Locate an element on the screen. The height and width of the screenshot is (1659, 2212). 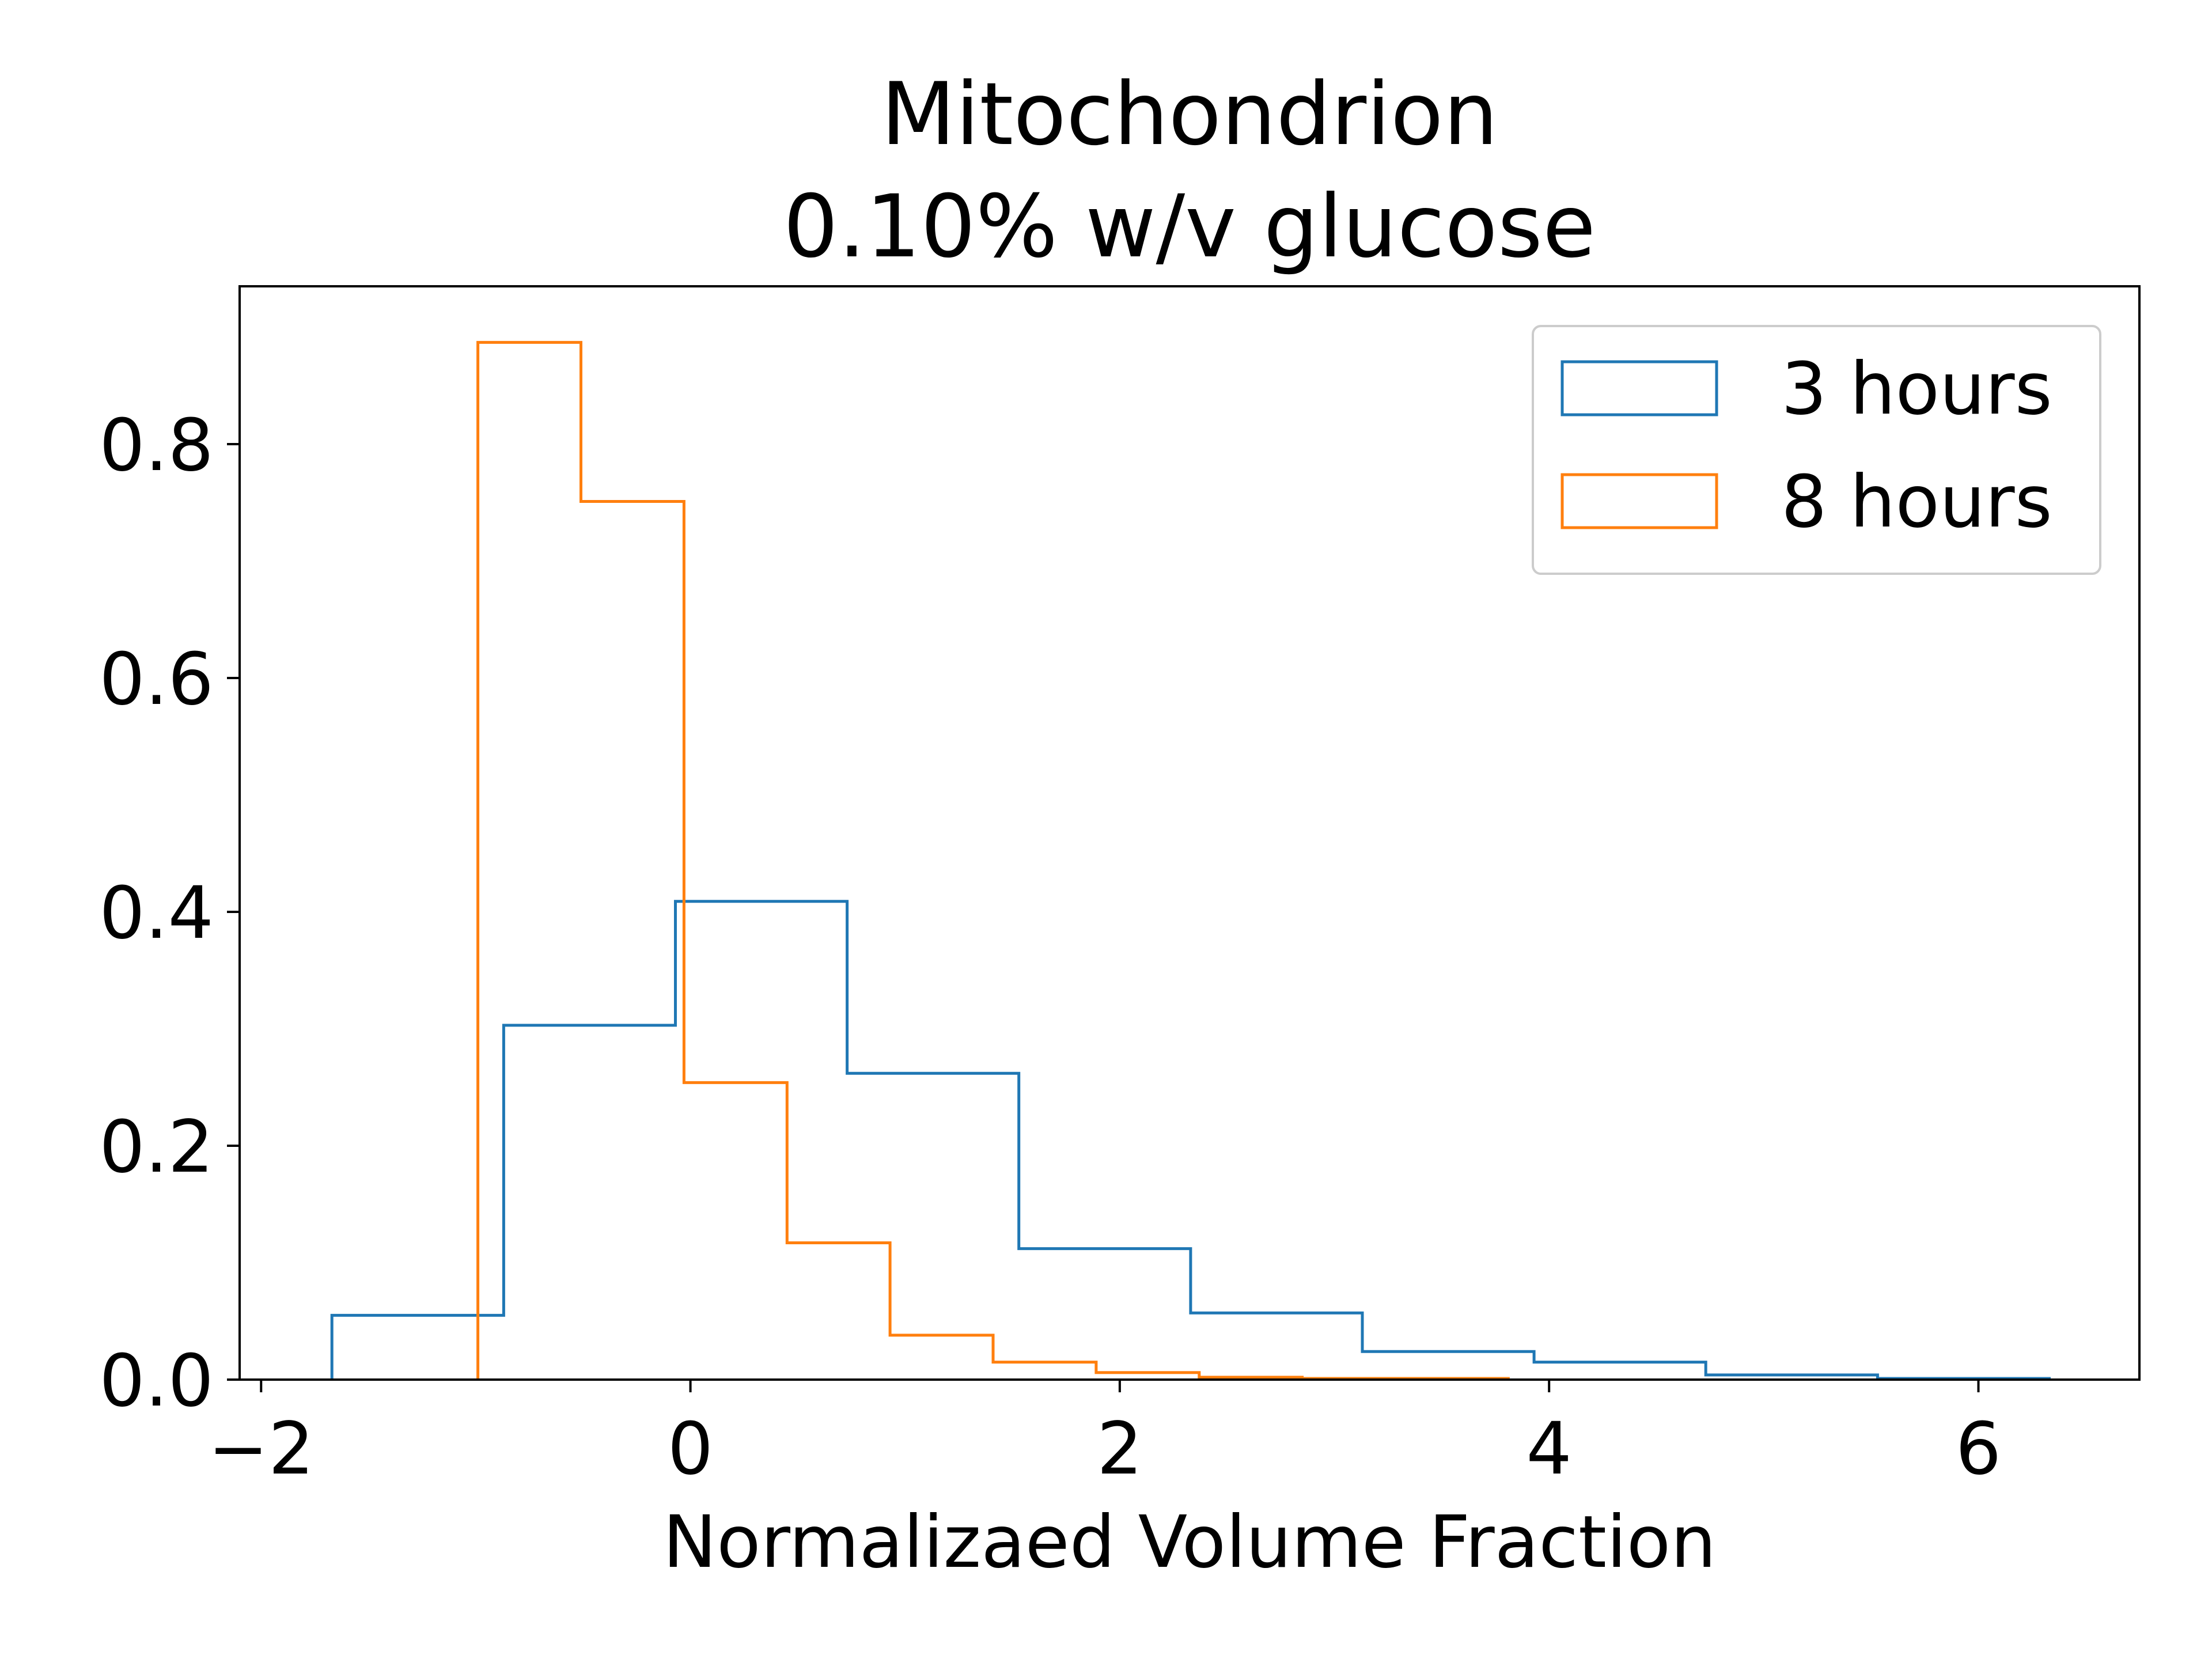
y-tick-label: 0.2 is located at coordinates (156, 1147).